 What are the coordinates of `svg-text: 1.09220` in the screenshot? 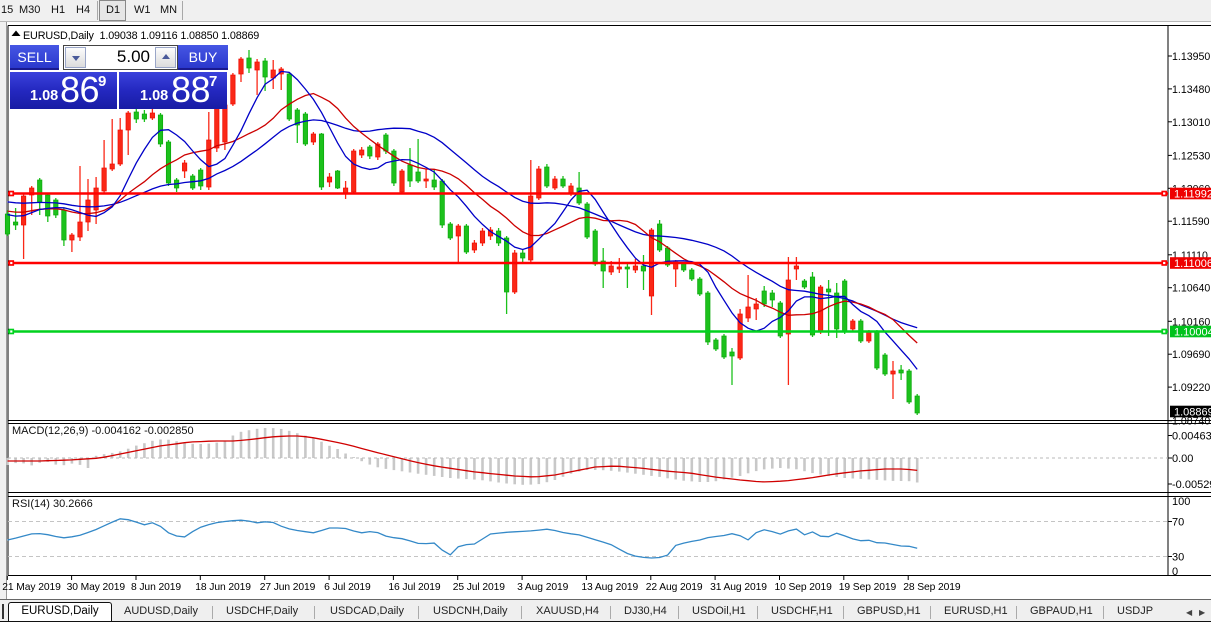 It's located at (1191, 388).